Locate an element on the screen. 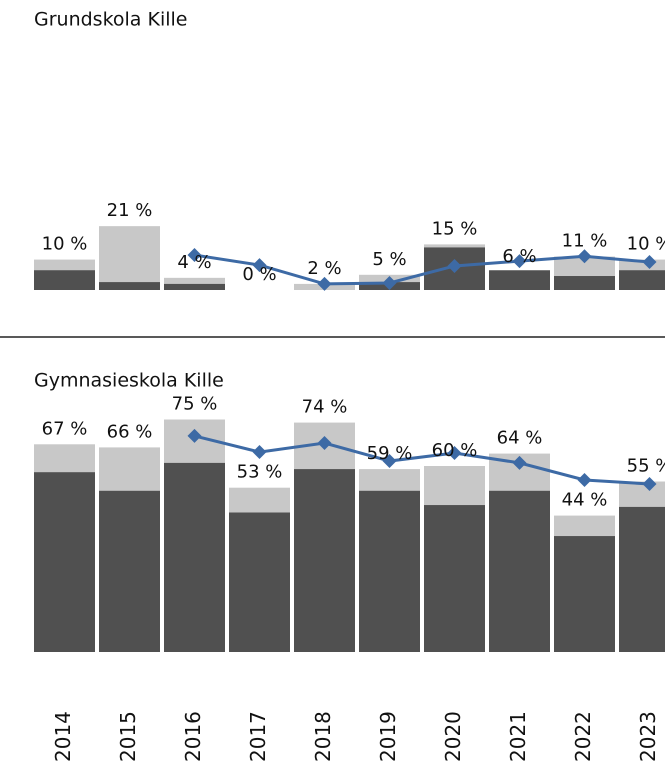  value-label: 75 % is located at coordinates (195, 404).